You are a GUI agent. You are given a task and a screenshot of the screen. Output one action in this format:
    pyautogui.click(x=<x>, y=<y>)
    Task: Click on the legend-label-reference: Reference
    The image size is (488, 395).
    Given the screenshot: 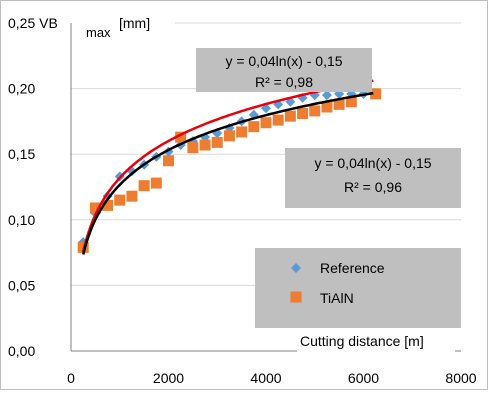 What is the action you would take?
    pyautogui.click(x=352, y=268)
    